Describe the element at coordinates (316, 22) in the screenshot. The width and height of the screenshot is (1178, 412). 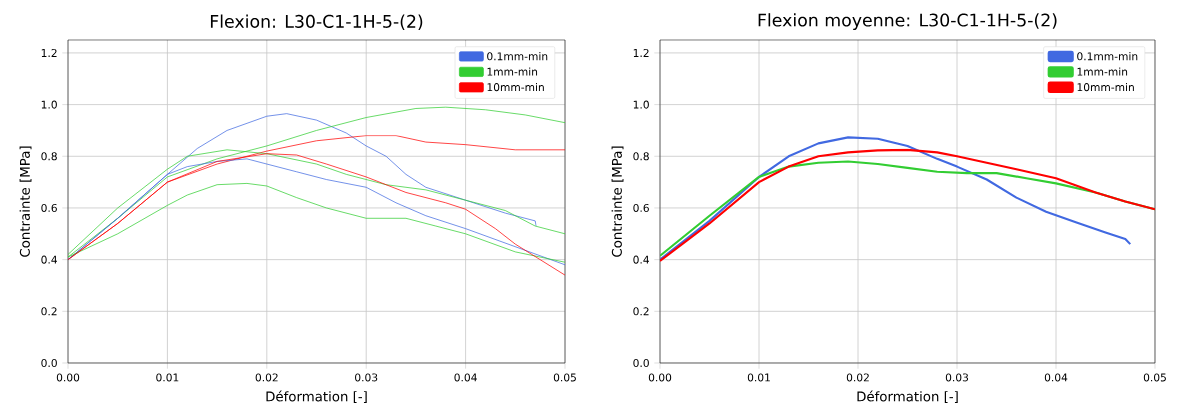
I see `chart-title: Flexion: L30-C1-1H-5-(2)` at that location.